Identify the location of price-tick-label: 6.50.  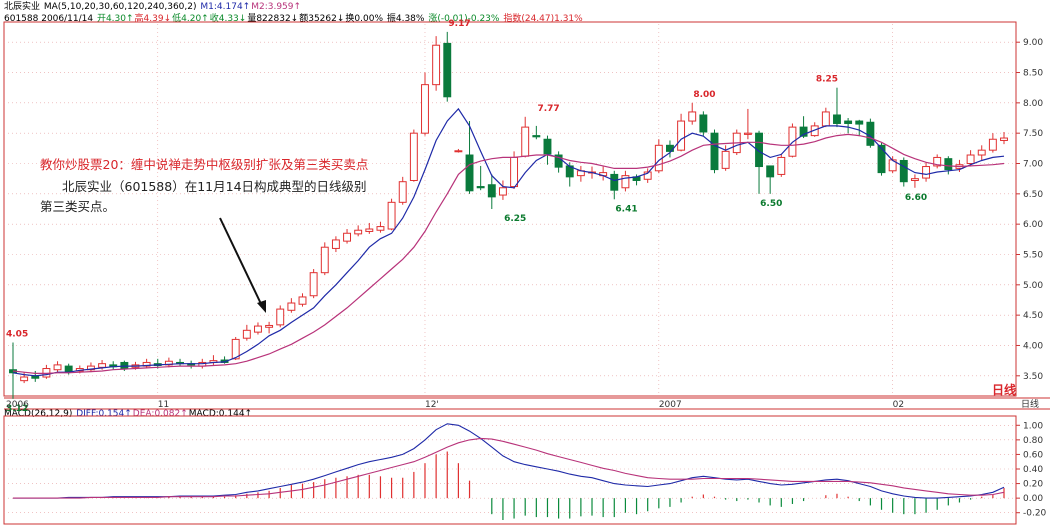
(1033, 195).